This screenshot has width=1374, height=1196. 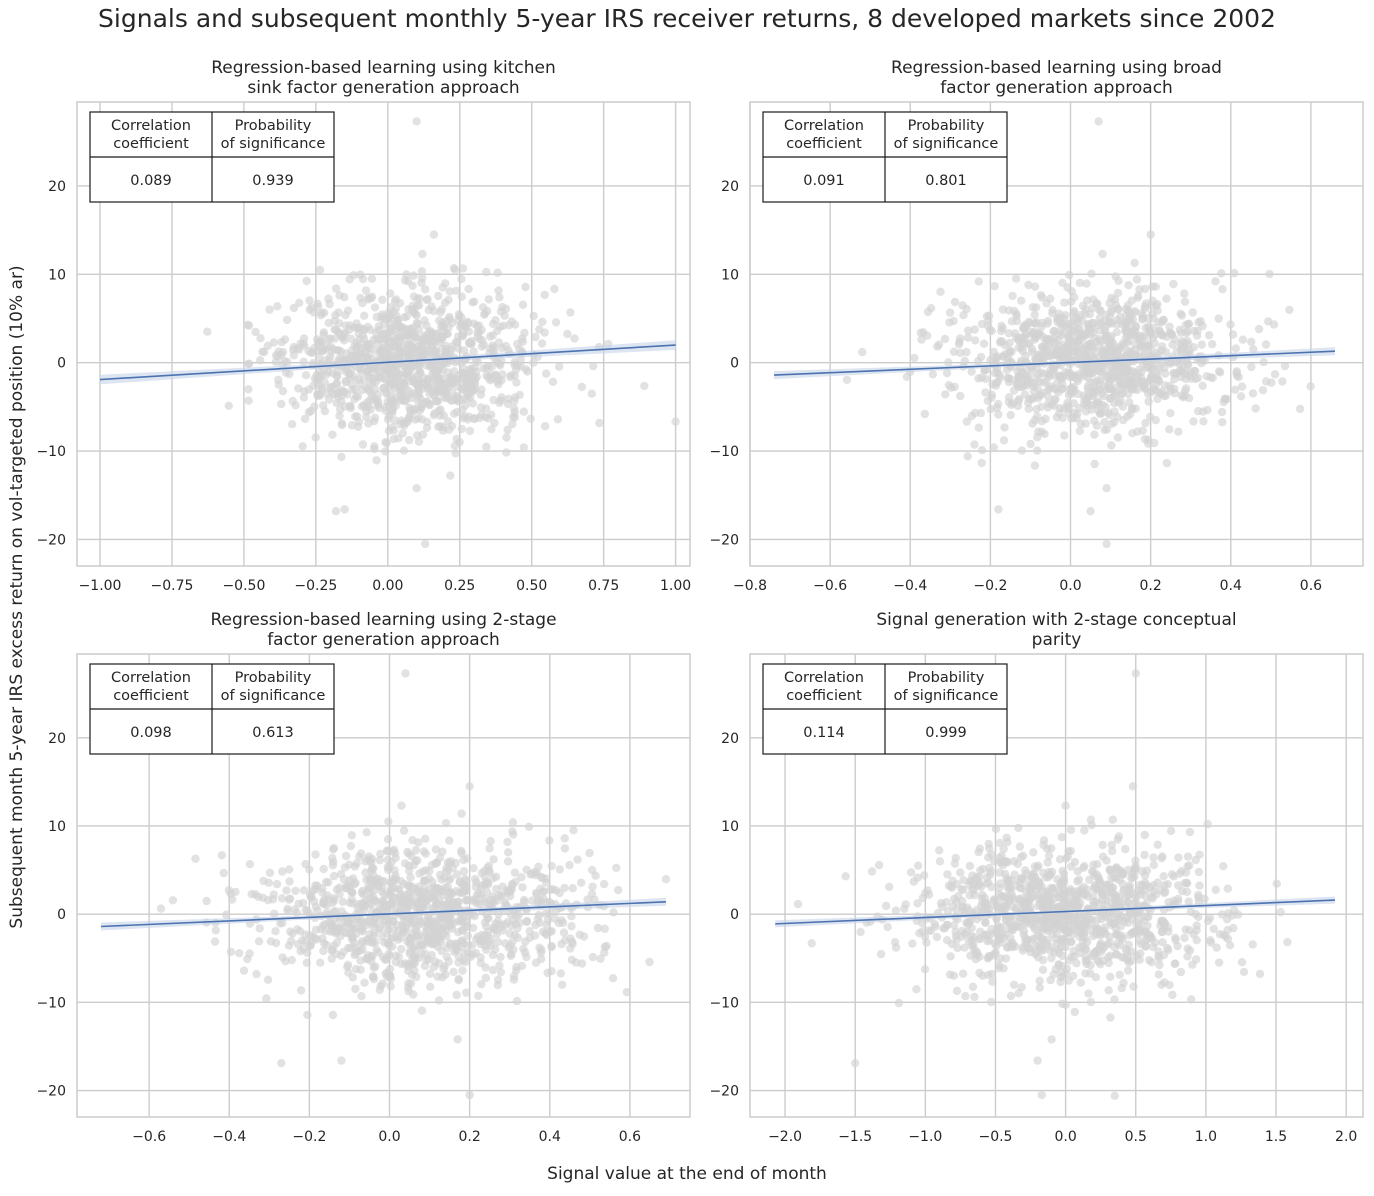 What do you see at coordinates (273, 733) in the screenshot?
I see `stats-value-cell: 0.613` at bounding box center [273, 733].